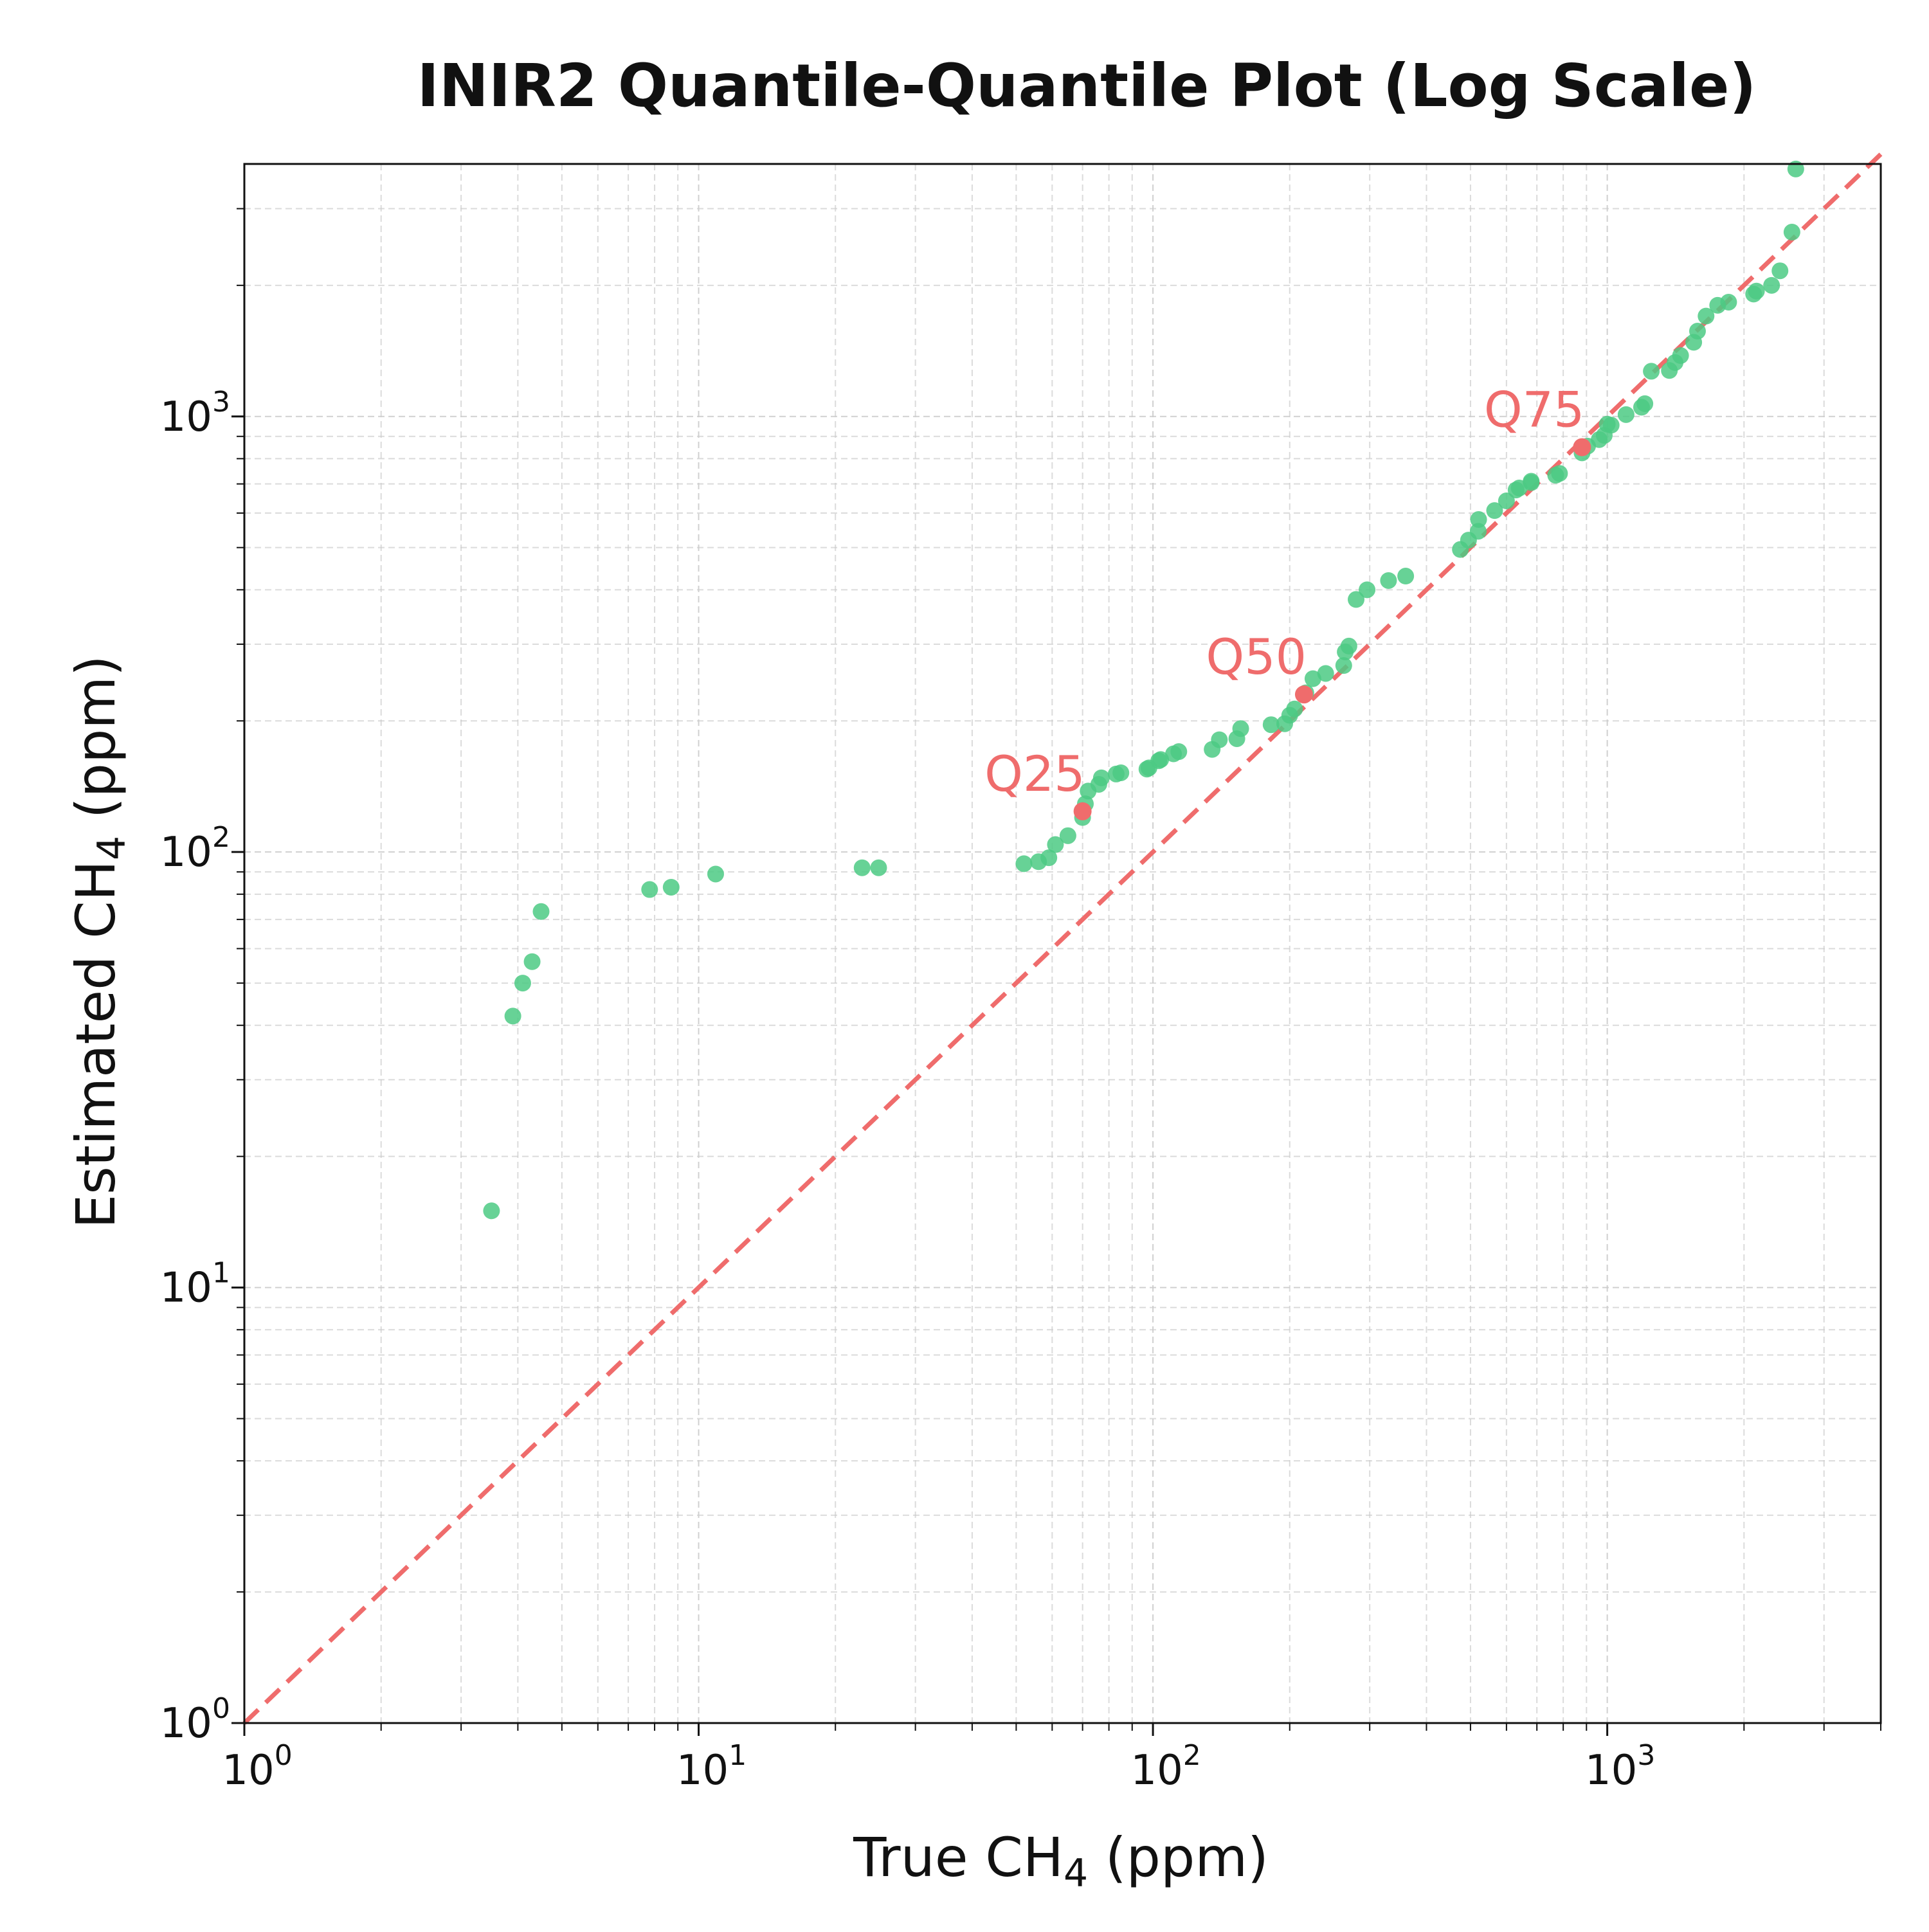 The image size is (1929, 1932). What do you see at coordinates (1165, 1767) in the screenshot?
I see `x-tick-label: 10²` at bounding box center [1165, 1767].